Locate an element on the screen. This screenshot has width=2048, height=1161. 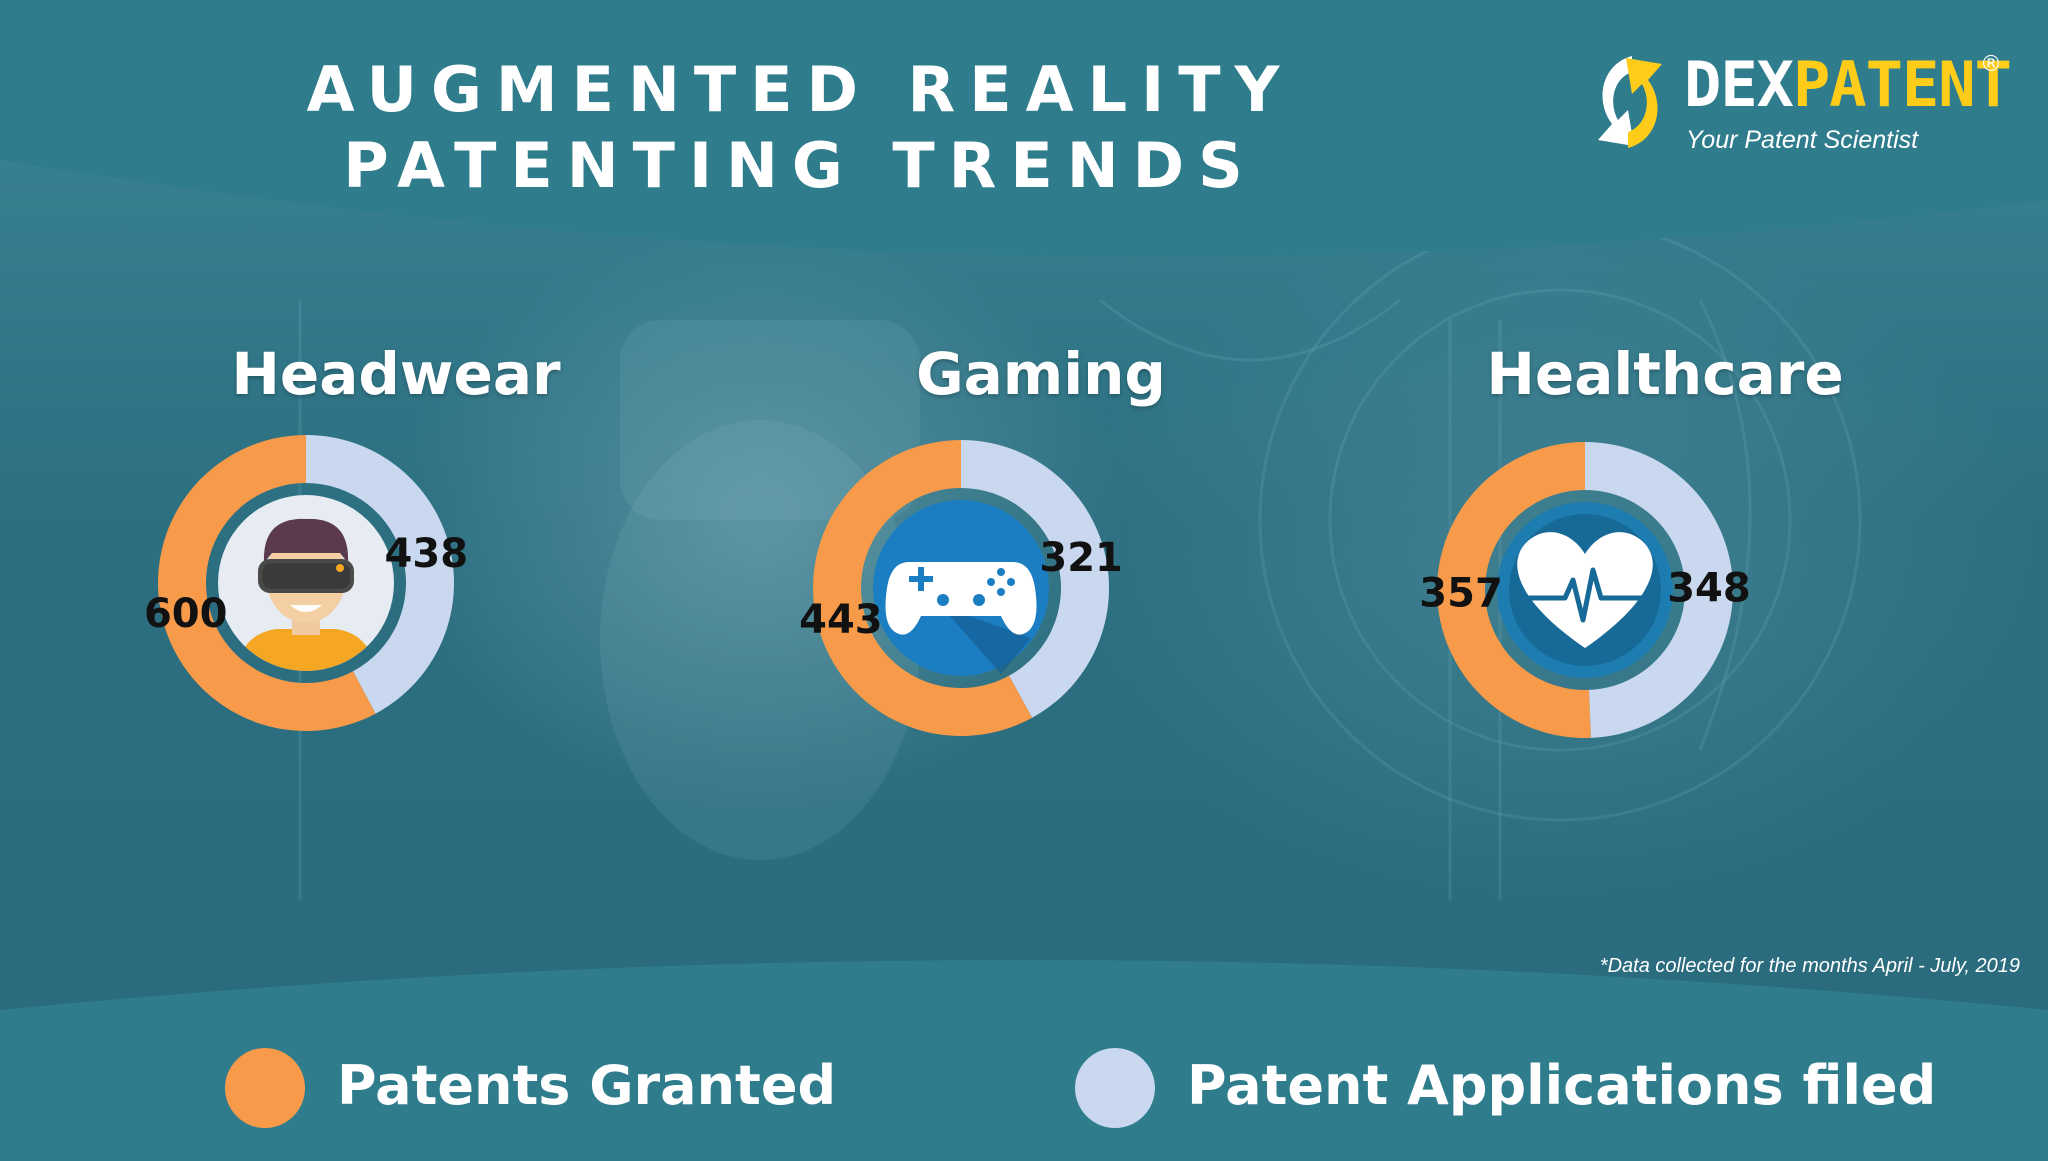
headwear-filed-slice is located at coordinates (380, 574).